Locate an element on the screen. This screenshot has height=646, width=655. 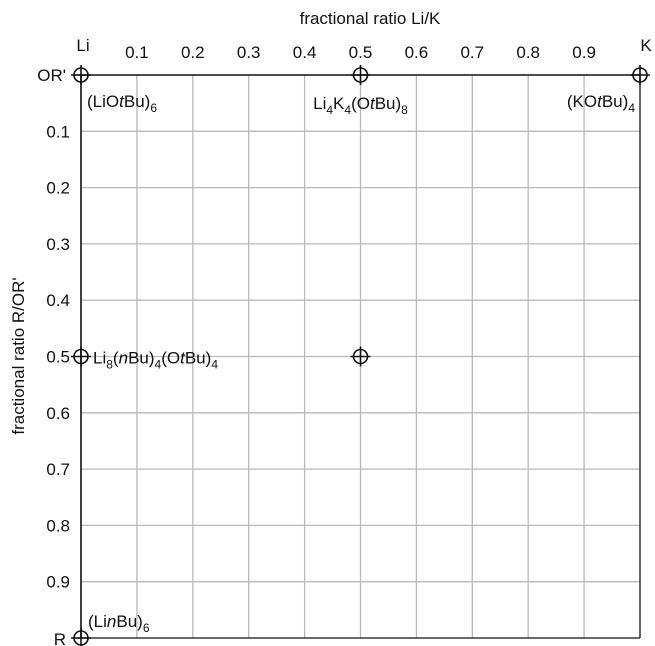
x-tick-label-2: 0.2 is located at coordinates (193, 52).